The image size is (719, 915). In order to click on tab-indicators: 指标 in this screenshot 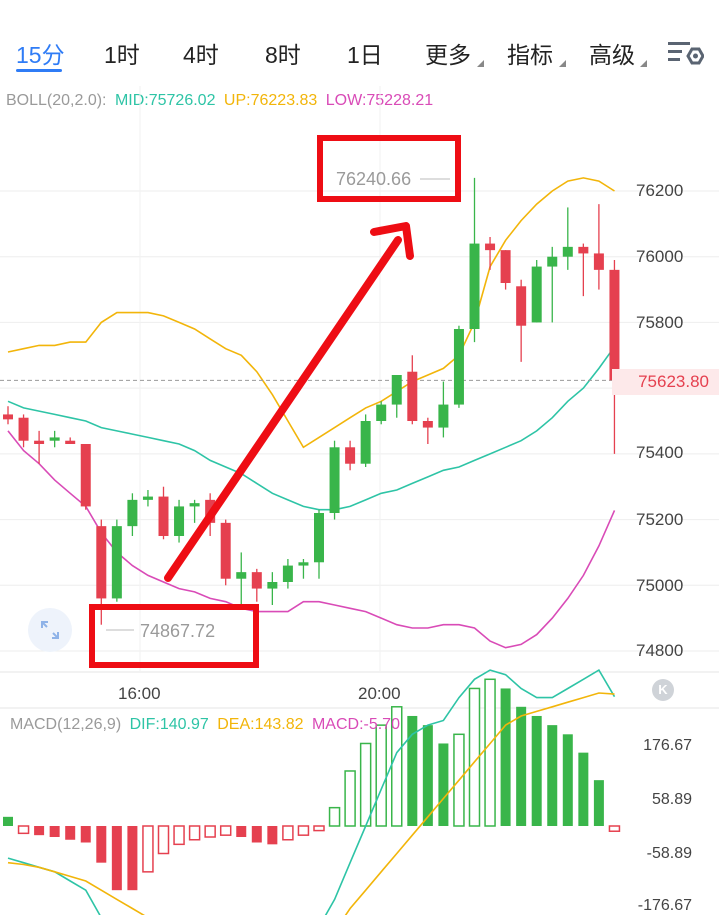, I will do `click(530, 55)`.